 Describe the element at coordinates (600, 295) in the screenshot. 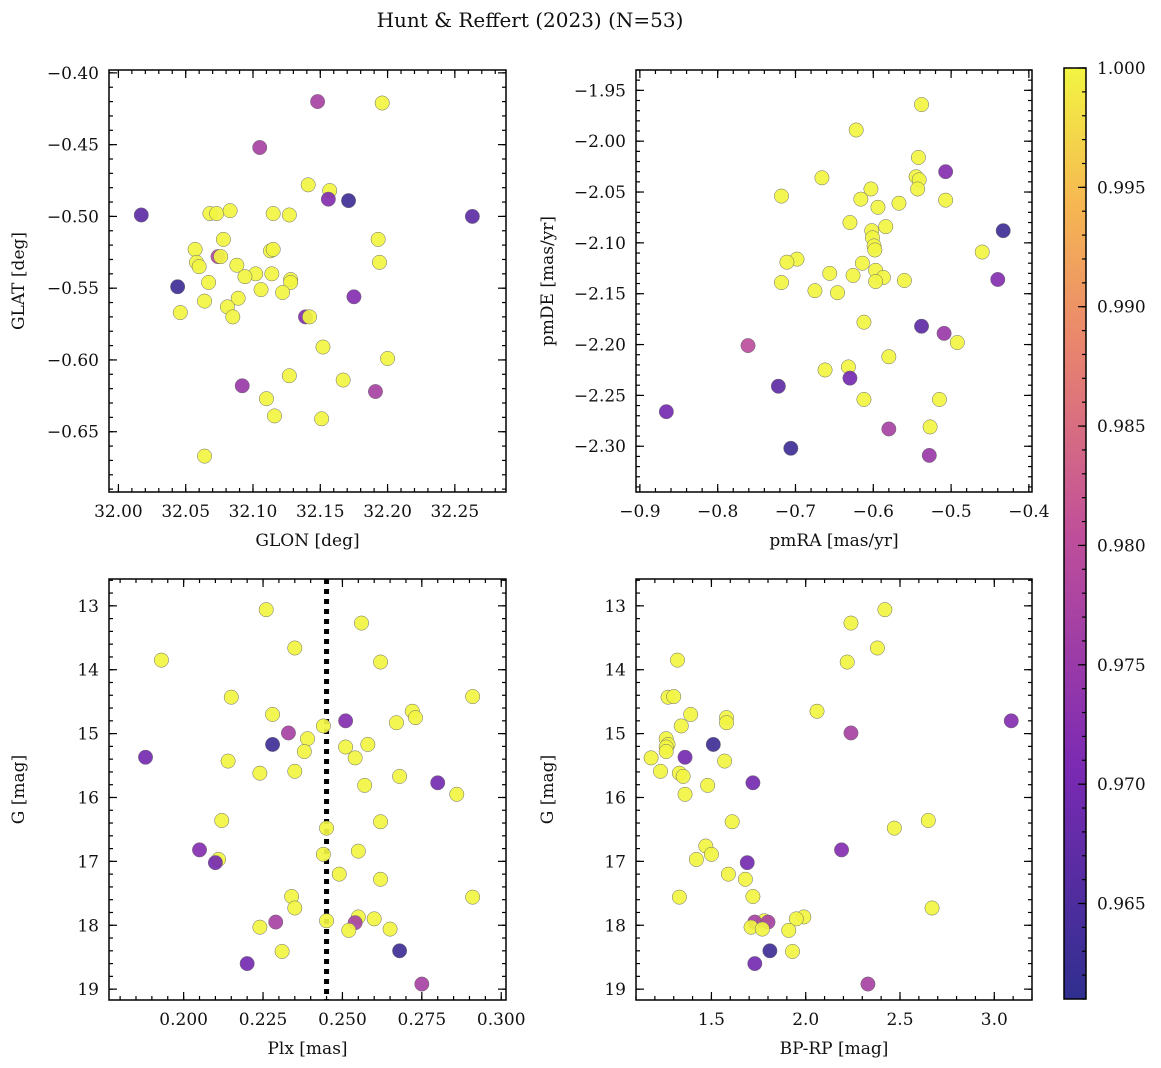

I see `y-tick-label: −2.15` at that location.